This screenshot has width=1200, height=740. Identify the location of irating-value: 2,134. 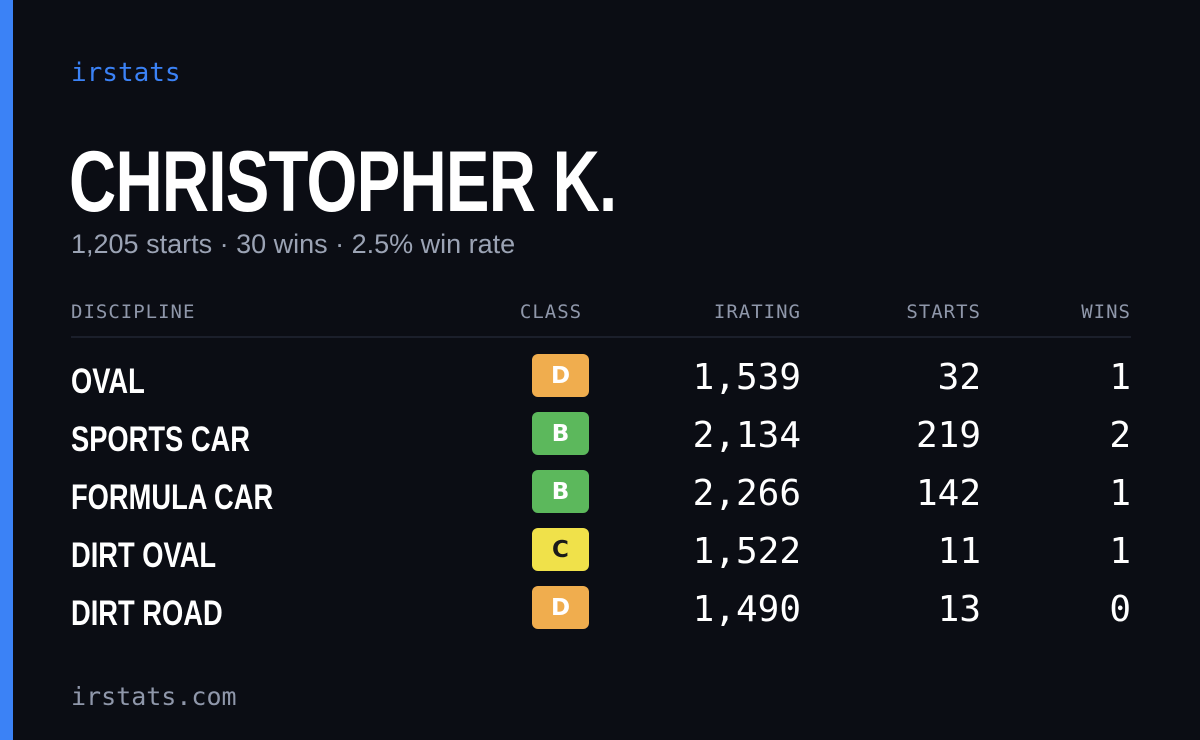
(746, 435).